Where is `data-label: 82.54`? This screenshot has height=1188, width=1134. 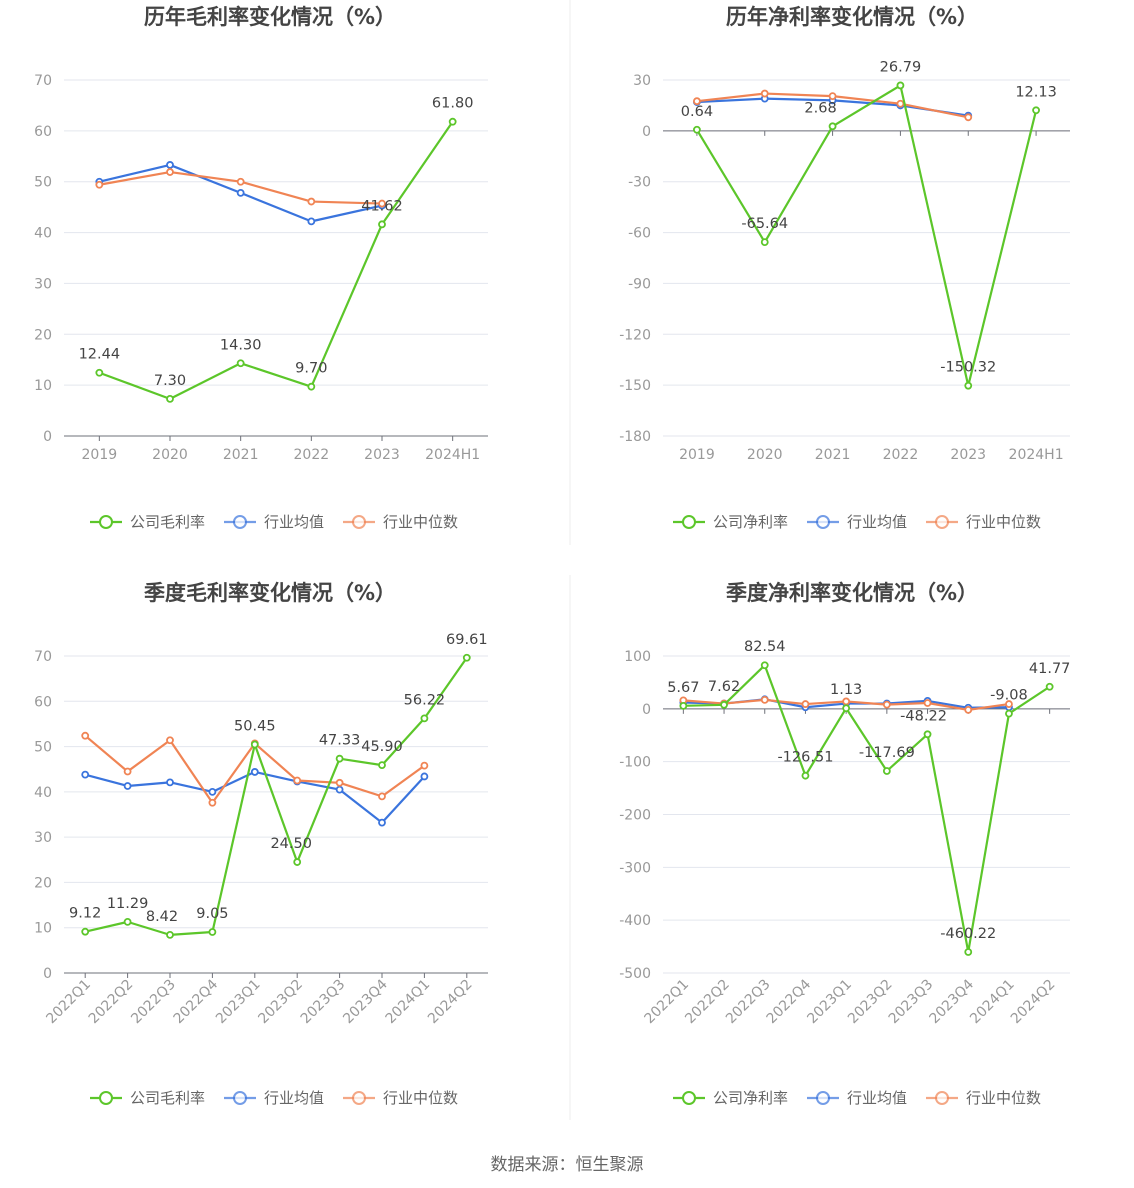 data-label: 82.54 is located at coordinates (765, 647).